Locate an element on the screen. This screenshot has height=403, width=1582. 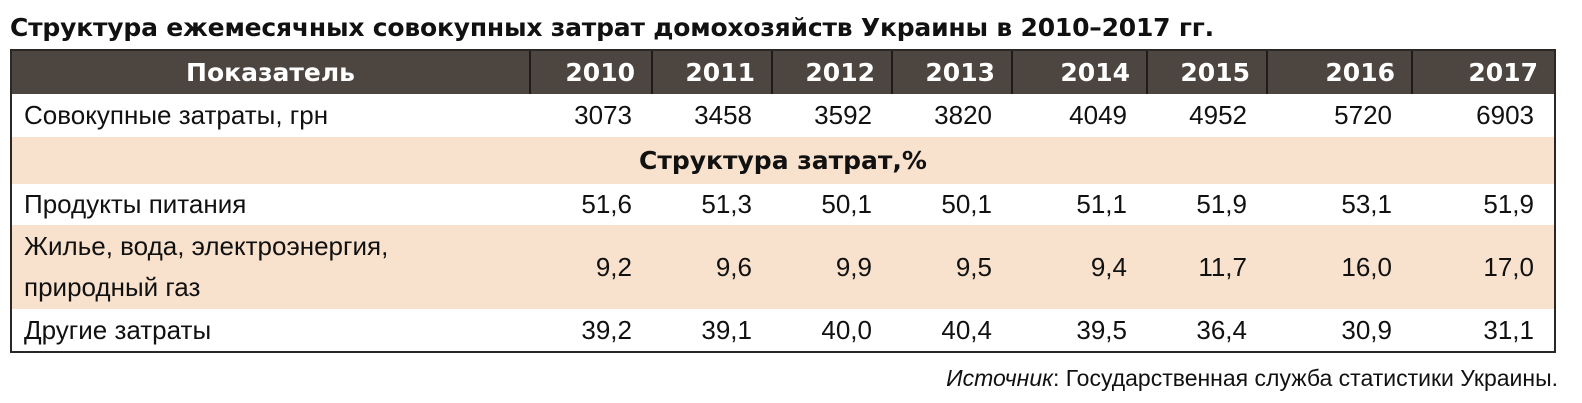
table-cell: 9,6 is located at coordinates (712, 267).